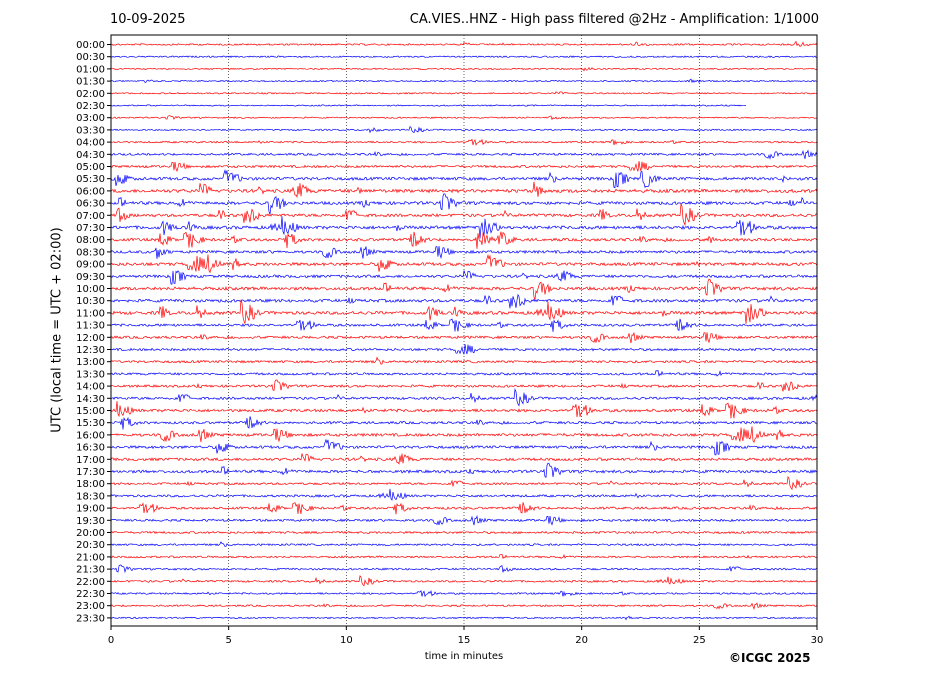 This screenshot has height=696, width=927. I want to click on y-tick-label: 07:30, so click(90, 228).